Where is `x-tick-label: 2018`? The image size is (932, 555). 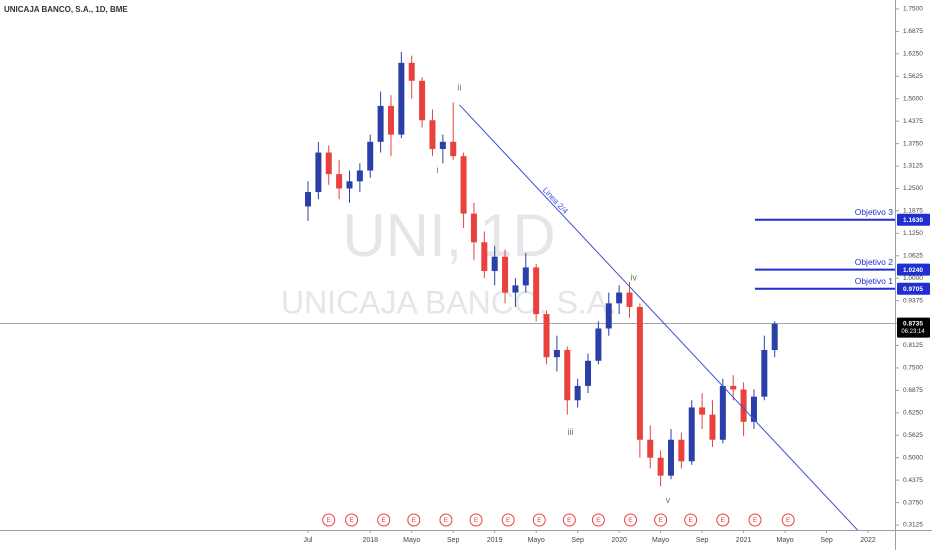 x-tick-label: 2018 is located at coordinates (370, 540).